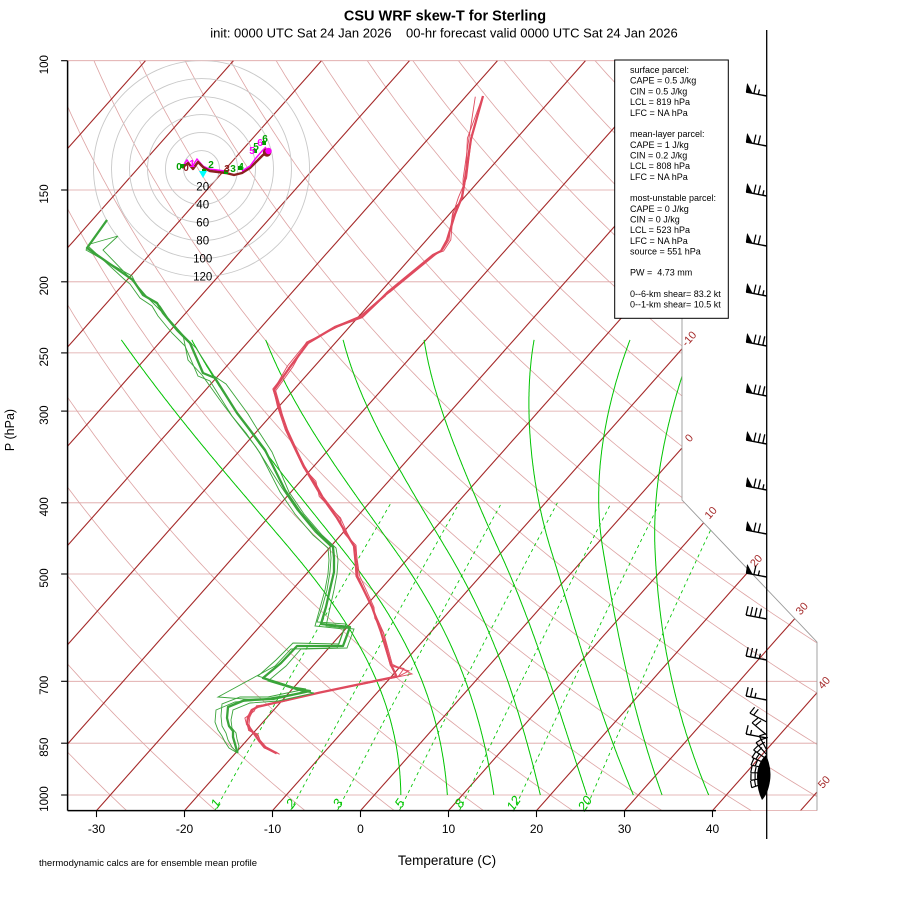 The height and width of the screenshot is (905, 900). What do you see at coordinates (663, 81) in the screenshot?
I see `svg-text: CAPE = 0.5 J/kg` at bounding box center [663, 81].